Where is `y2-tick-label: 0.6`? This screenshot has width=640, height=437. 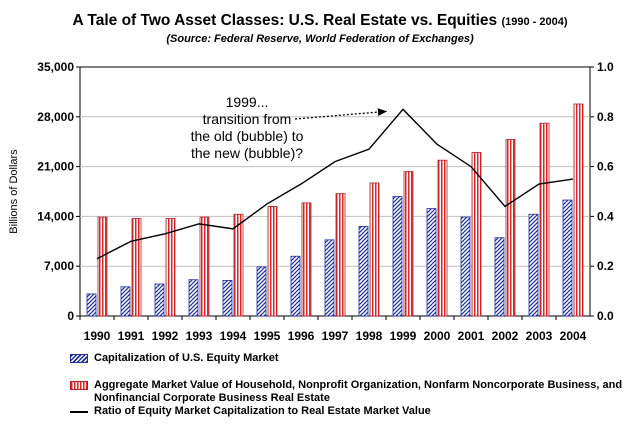
y2-tick-label: 0.6 is located at coordinates (605, 167).